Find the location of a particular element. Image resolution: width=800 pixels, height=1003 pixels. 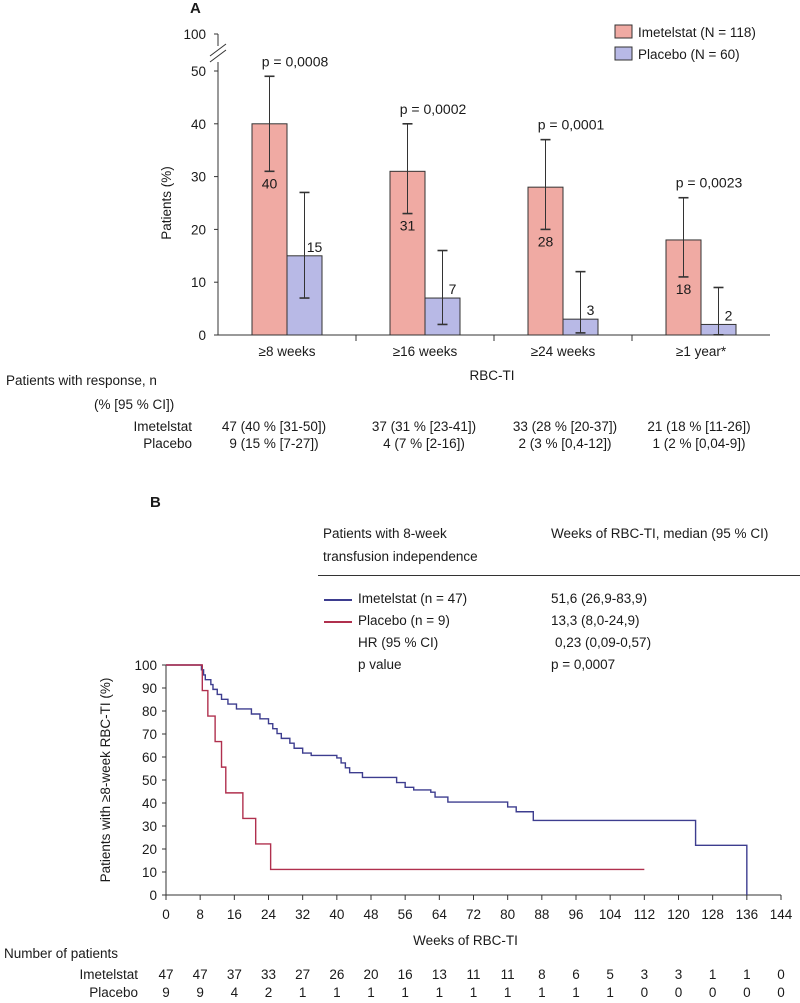

response-cell: 1 (2 % [0,04-9]) is located at coordinates (699, 443).